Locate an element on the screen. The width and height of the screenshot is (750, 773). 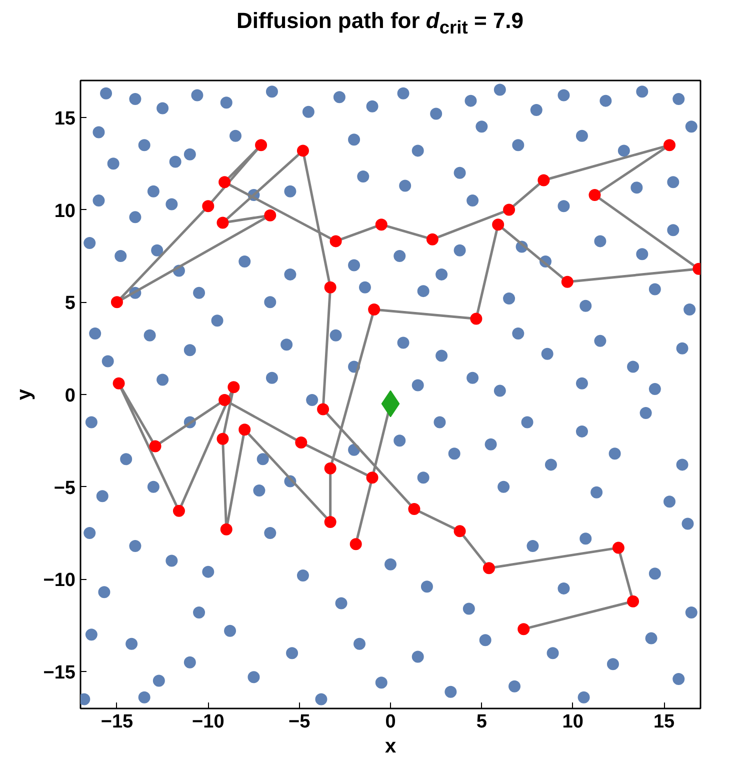
x-tick-label: 15 is located at coordinates (664, 722).